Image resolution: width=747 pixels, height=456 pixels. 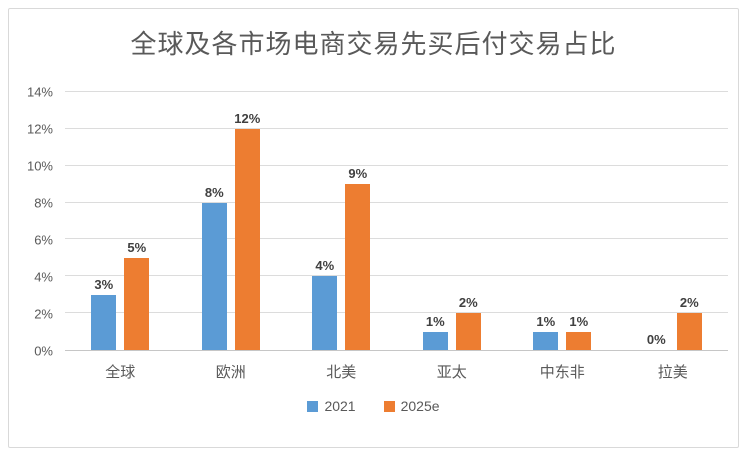 What do you see at coordinates (451, 372) in the screenshot?
I see `x-category-label: 亚太` at bounding box center [451, 372].